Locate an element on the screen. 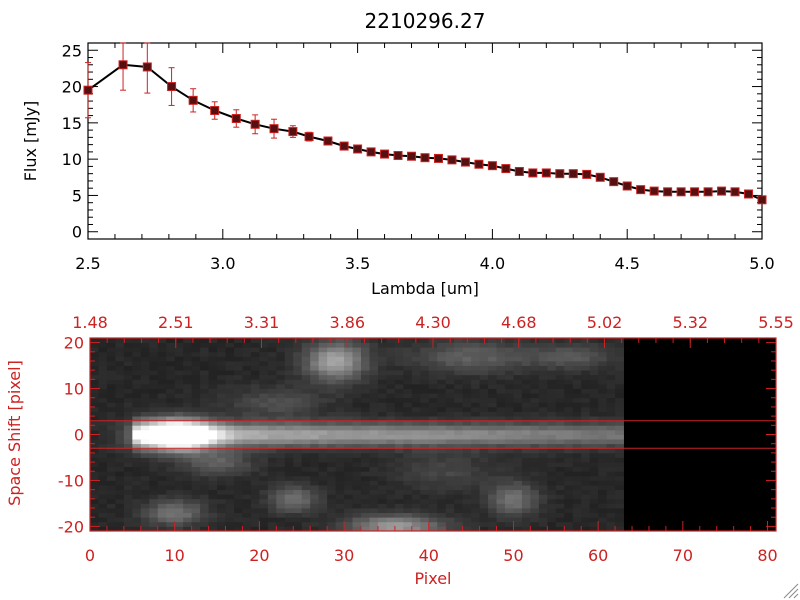 The image size is (800, 600). resize-grip-icon is located at coordinates (791, 591).